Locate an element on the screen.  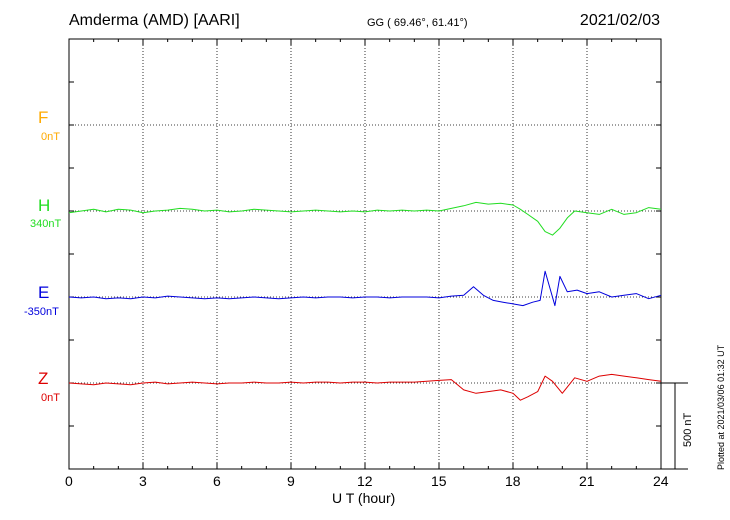
channel-h-label: H is located at coordinates (44, 205).